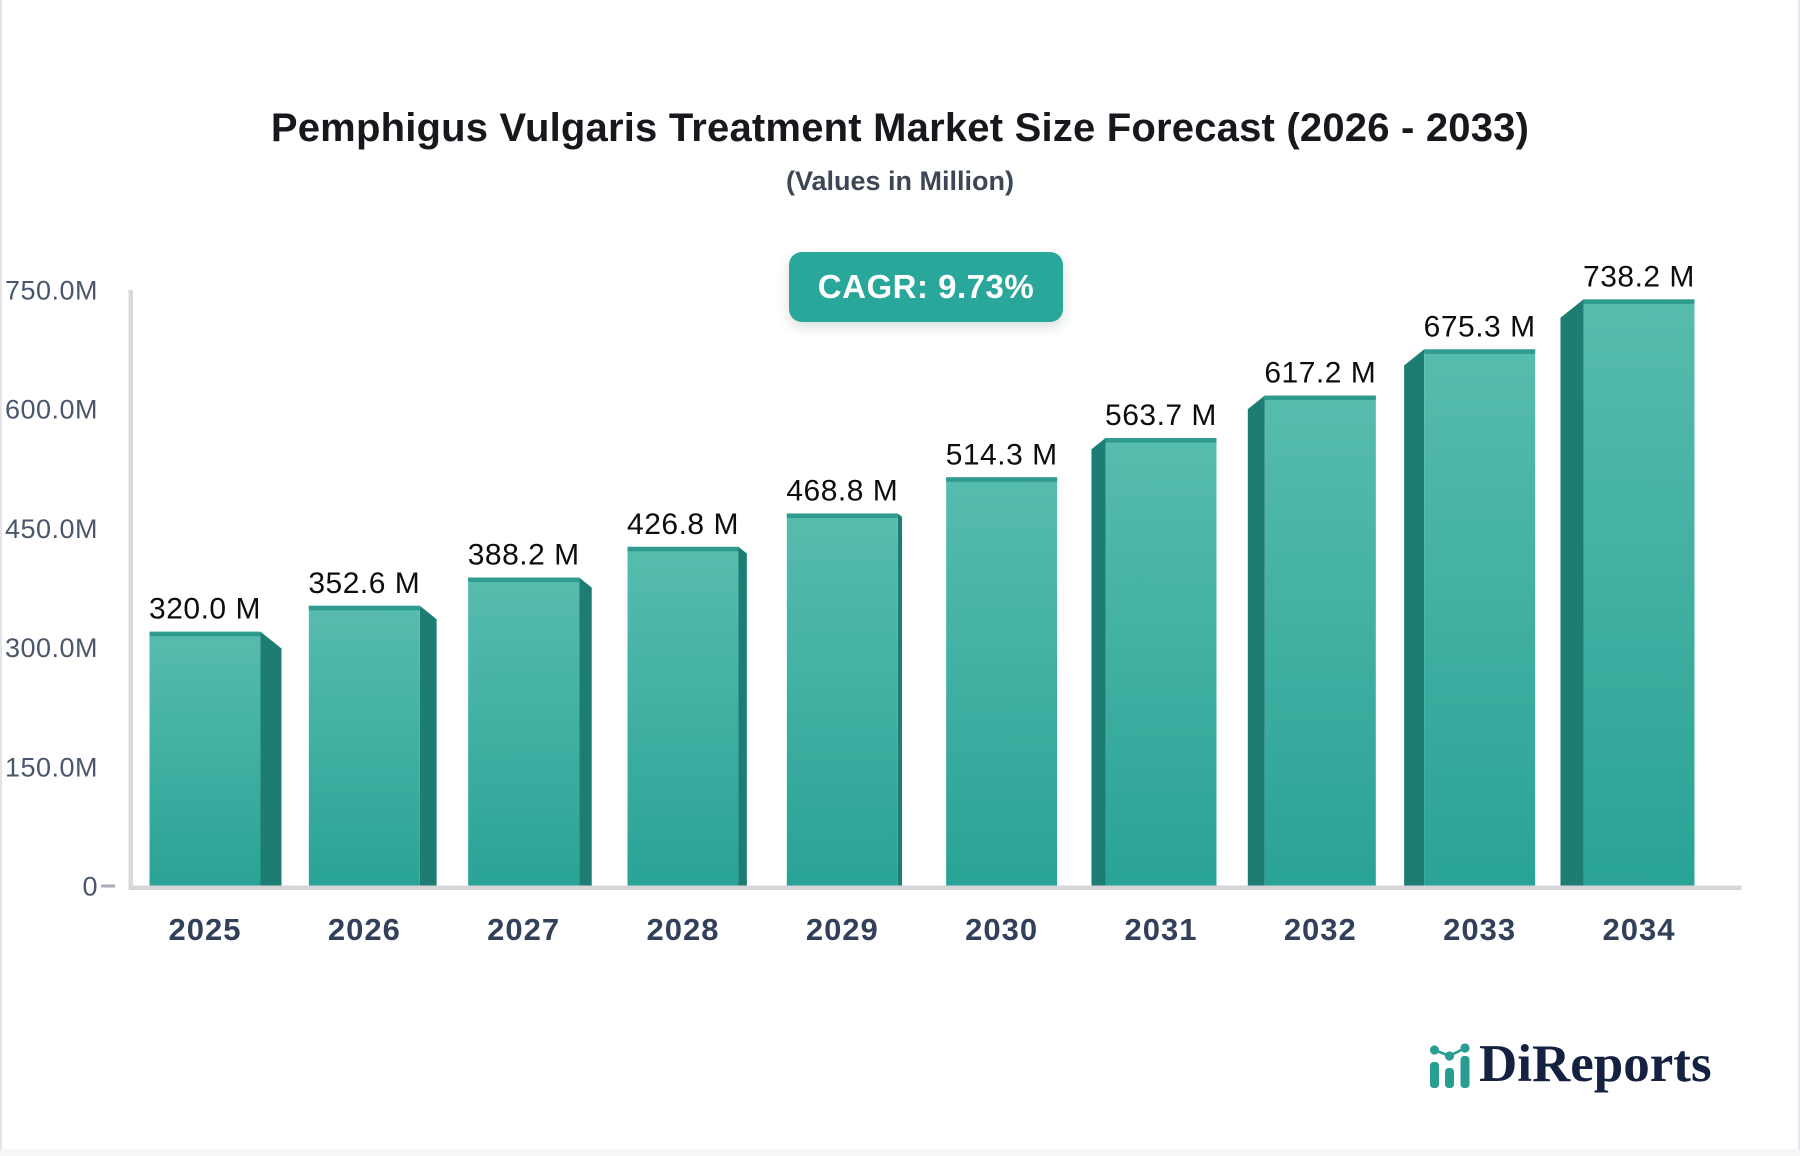 The height and width of the screenshot is (1156, 1800). I want to click on bar-side-2029, so click(900, 699).